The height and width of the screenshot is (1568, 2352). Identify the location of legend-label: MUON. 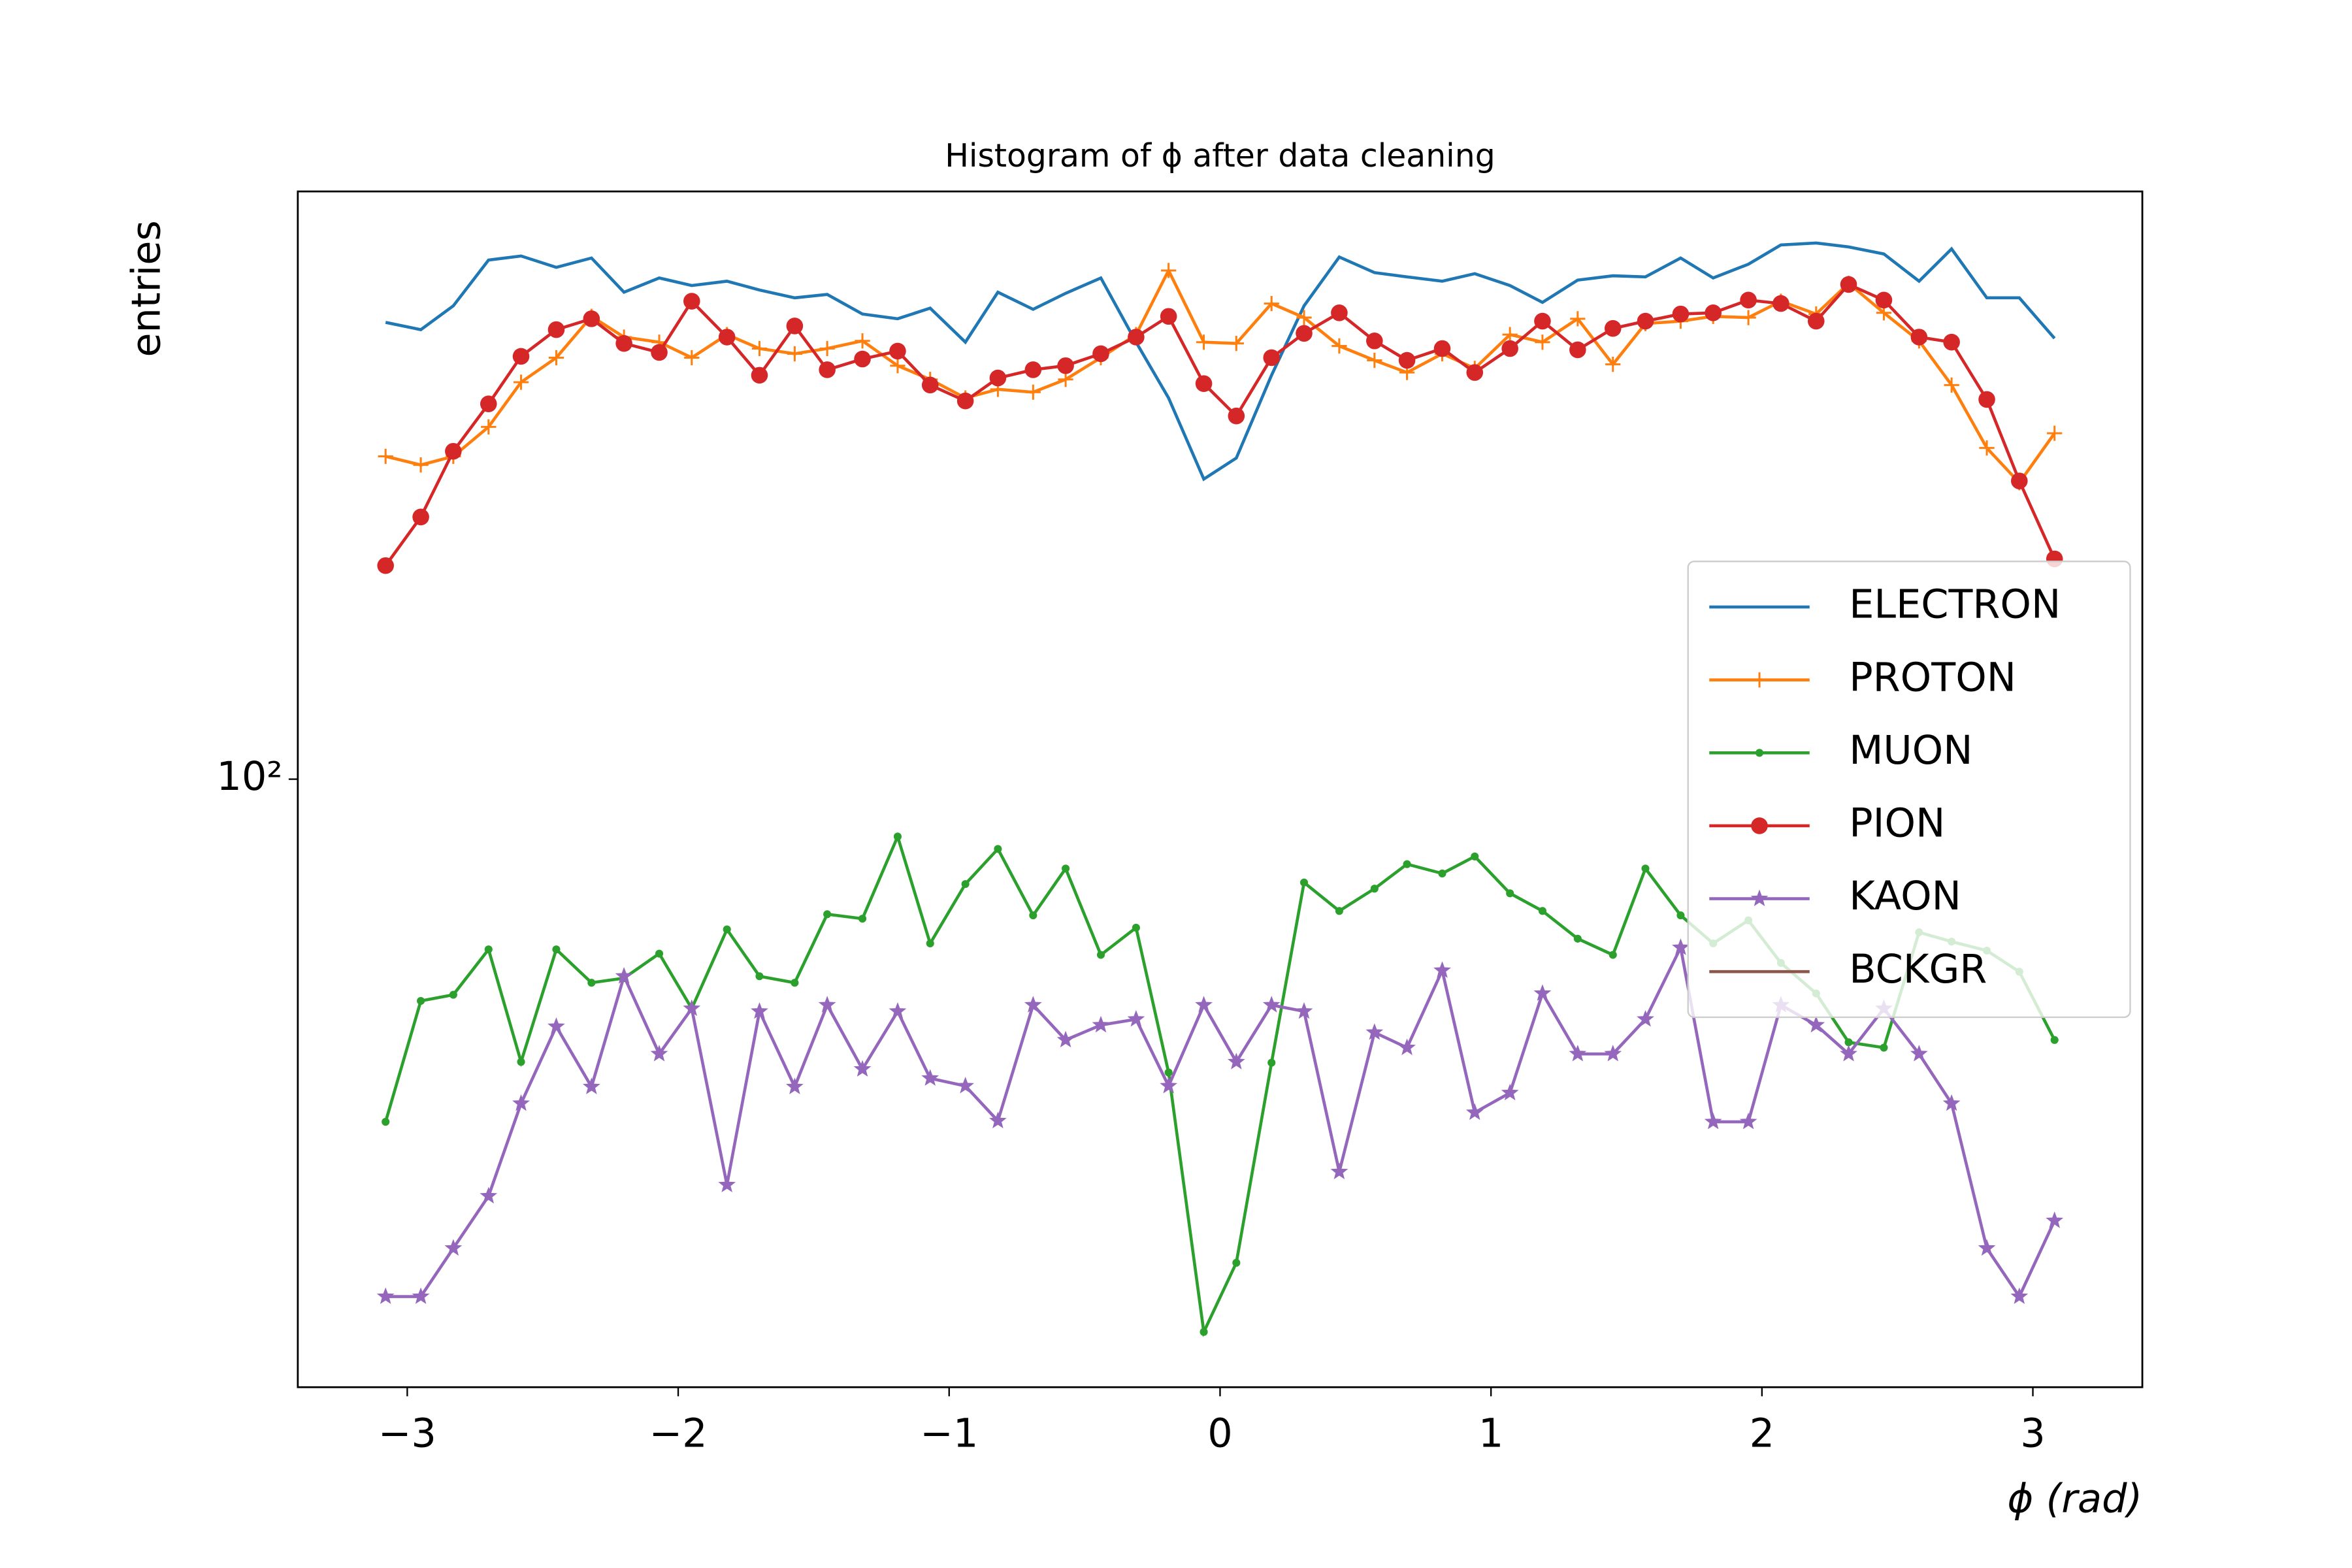
(1910, 751).